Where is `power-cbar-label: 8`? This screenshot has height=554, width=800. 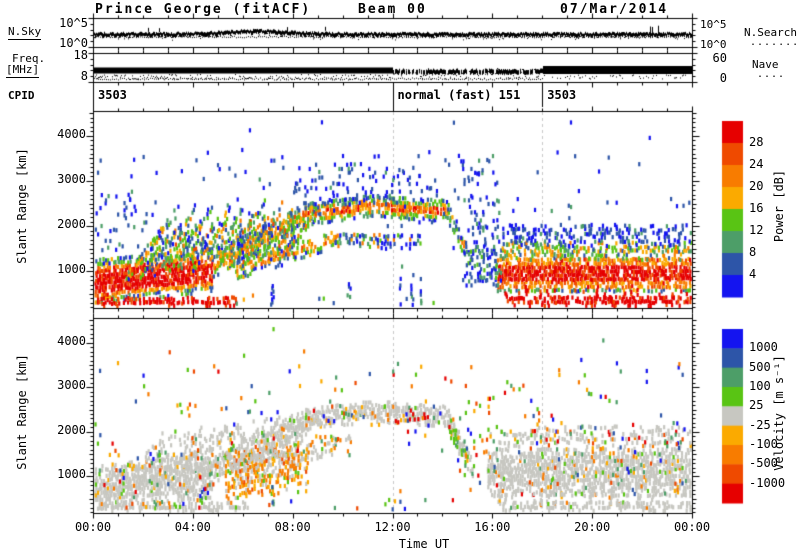 power-cbar-label: 8 is located at coordinates (753, 252).